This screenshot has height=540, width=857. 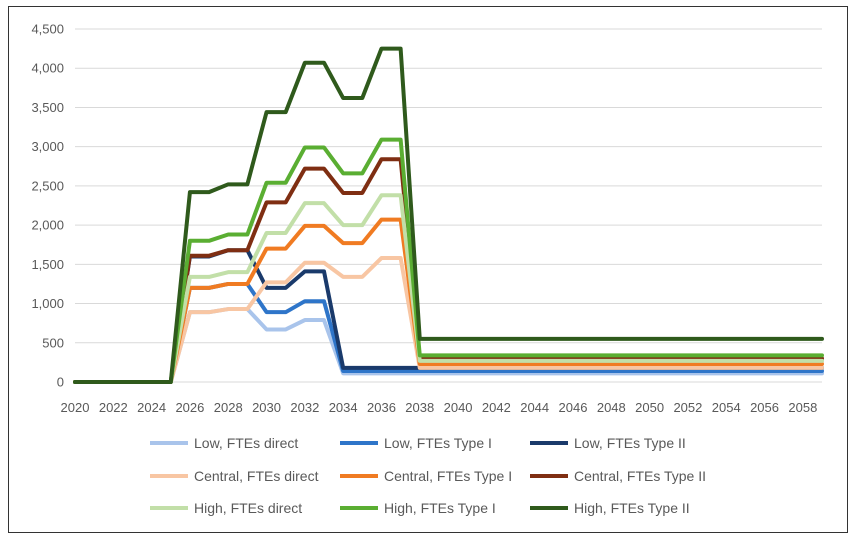 I want to click on y-tick-label: 2,000, so click(x=47, y=225).